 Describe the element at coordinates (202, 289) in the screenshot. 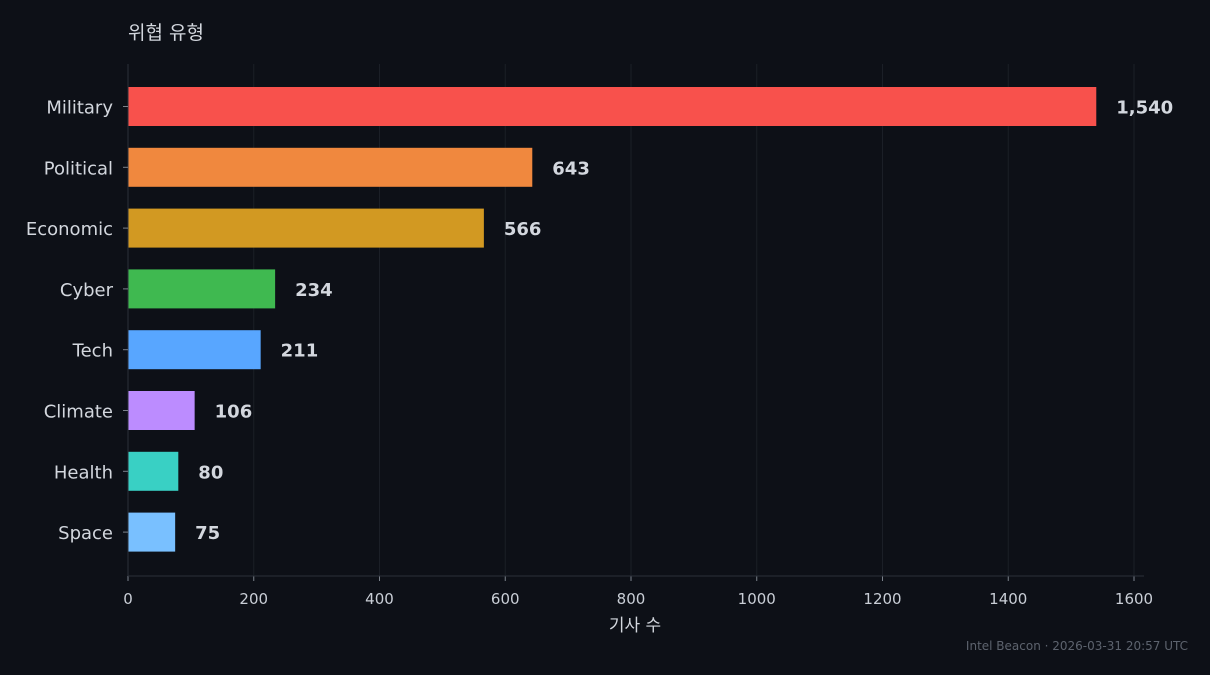

I see `bar-cyber` at that location.